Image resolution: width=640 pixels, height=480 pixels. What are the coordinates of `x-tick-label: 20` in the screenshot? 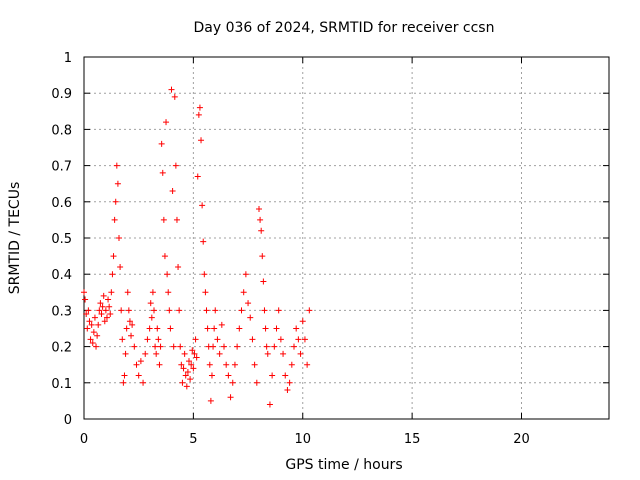 It's located at (521, 439).